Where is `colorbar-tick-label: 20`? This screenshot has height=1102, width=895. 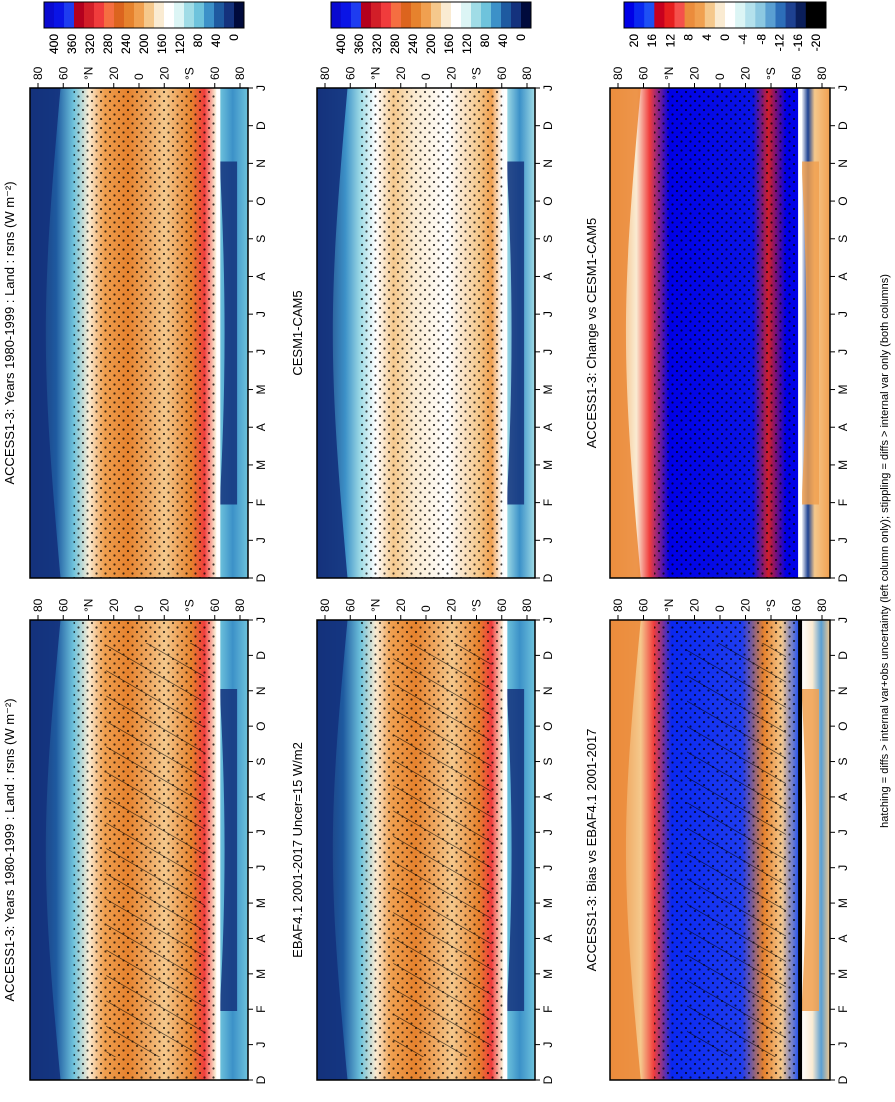 colorbar-tick-label: 20 is located at coordinates (634, 41).